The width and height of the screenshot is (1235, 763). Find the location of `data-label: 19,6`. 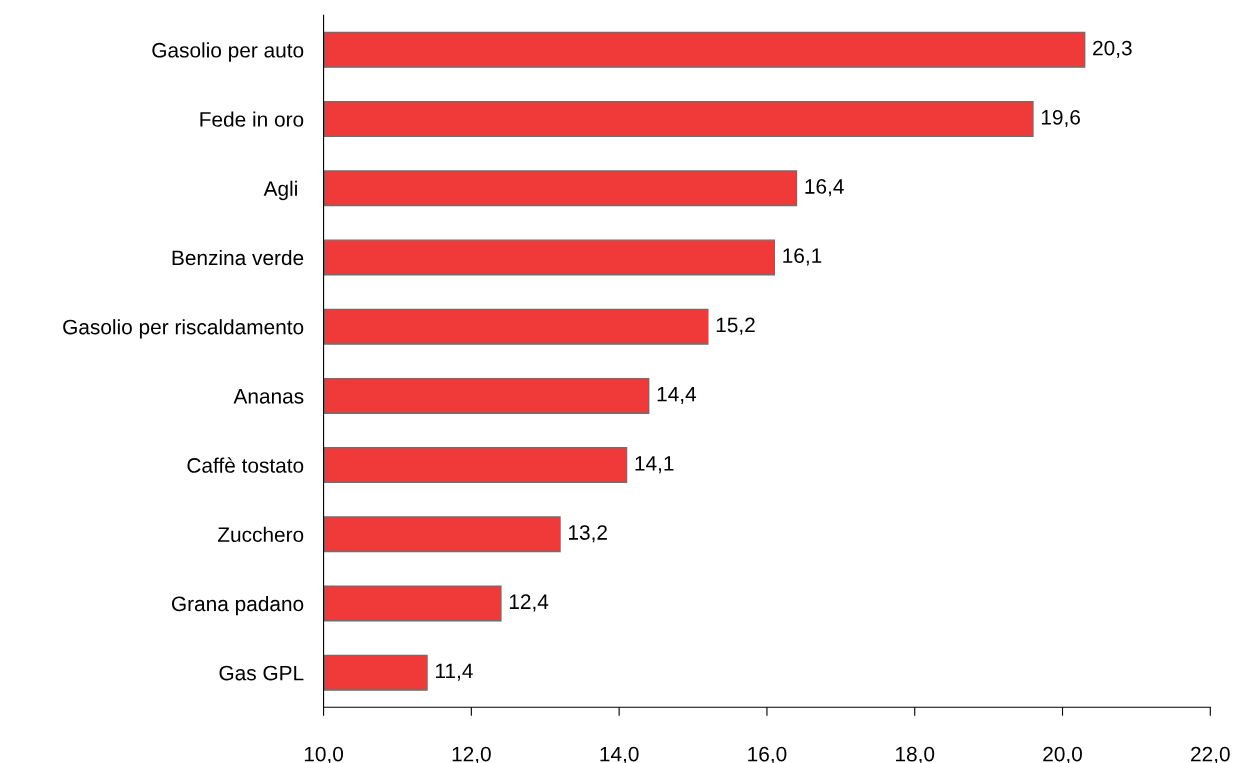

data-label: 19,6 is located at coordinates (1060, 118).